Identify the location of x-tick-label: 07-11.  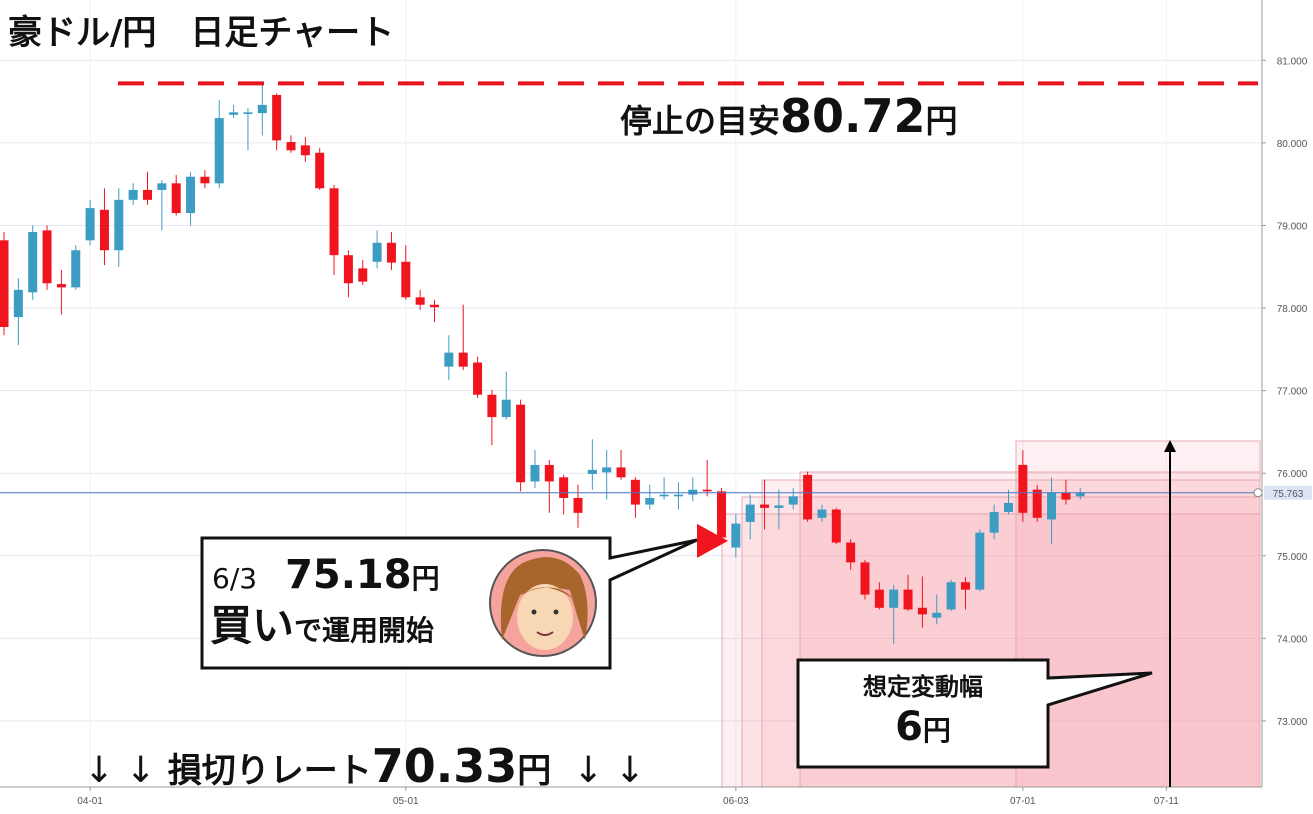
(1166, 801).